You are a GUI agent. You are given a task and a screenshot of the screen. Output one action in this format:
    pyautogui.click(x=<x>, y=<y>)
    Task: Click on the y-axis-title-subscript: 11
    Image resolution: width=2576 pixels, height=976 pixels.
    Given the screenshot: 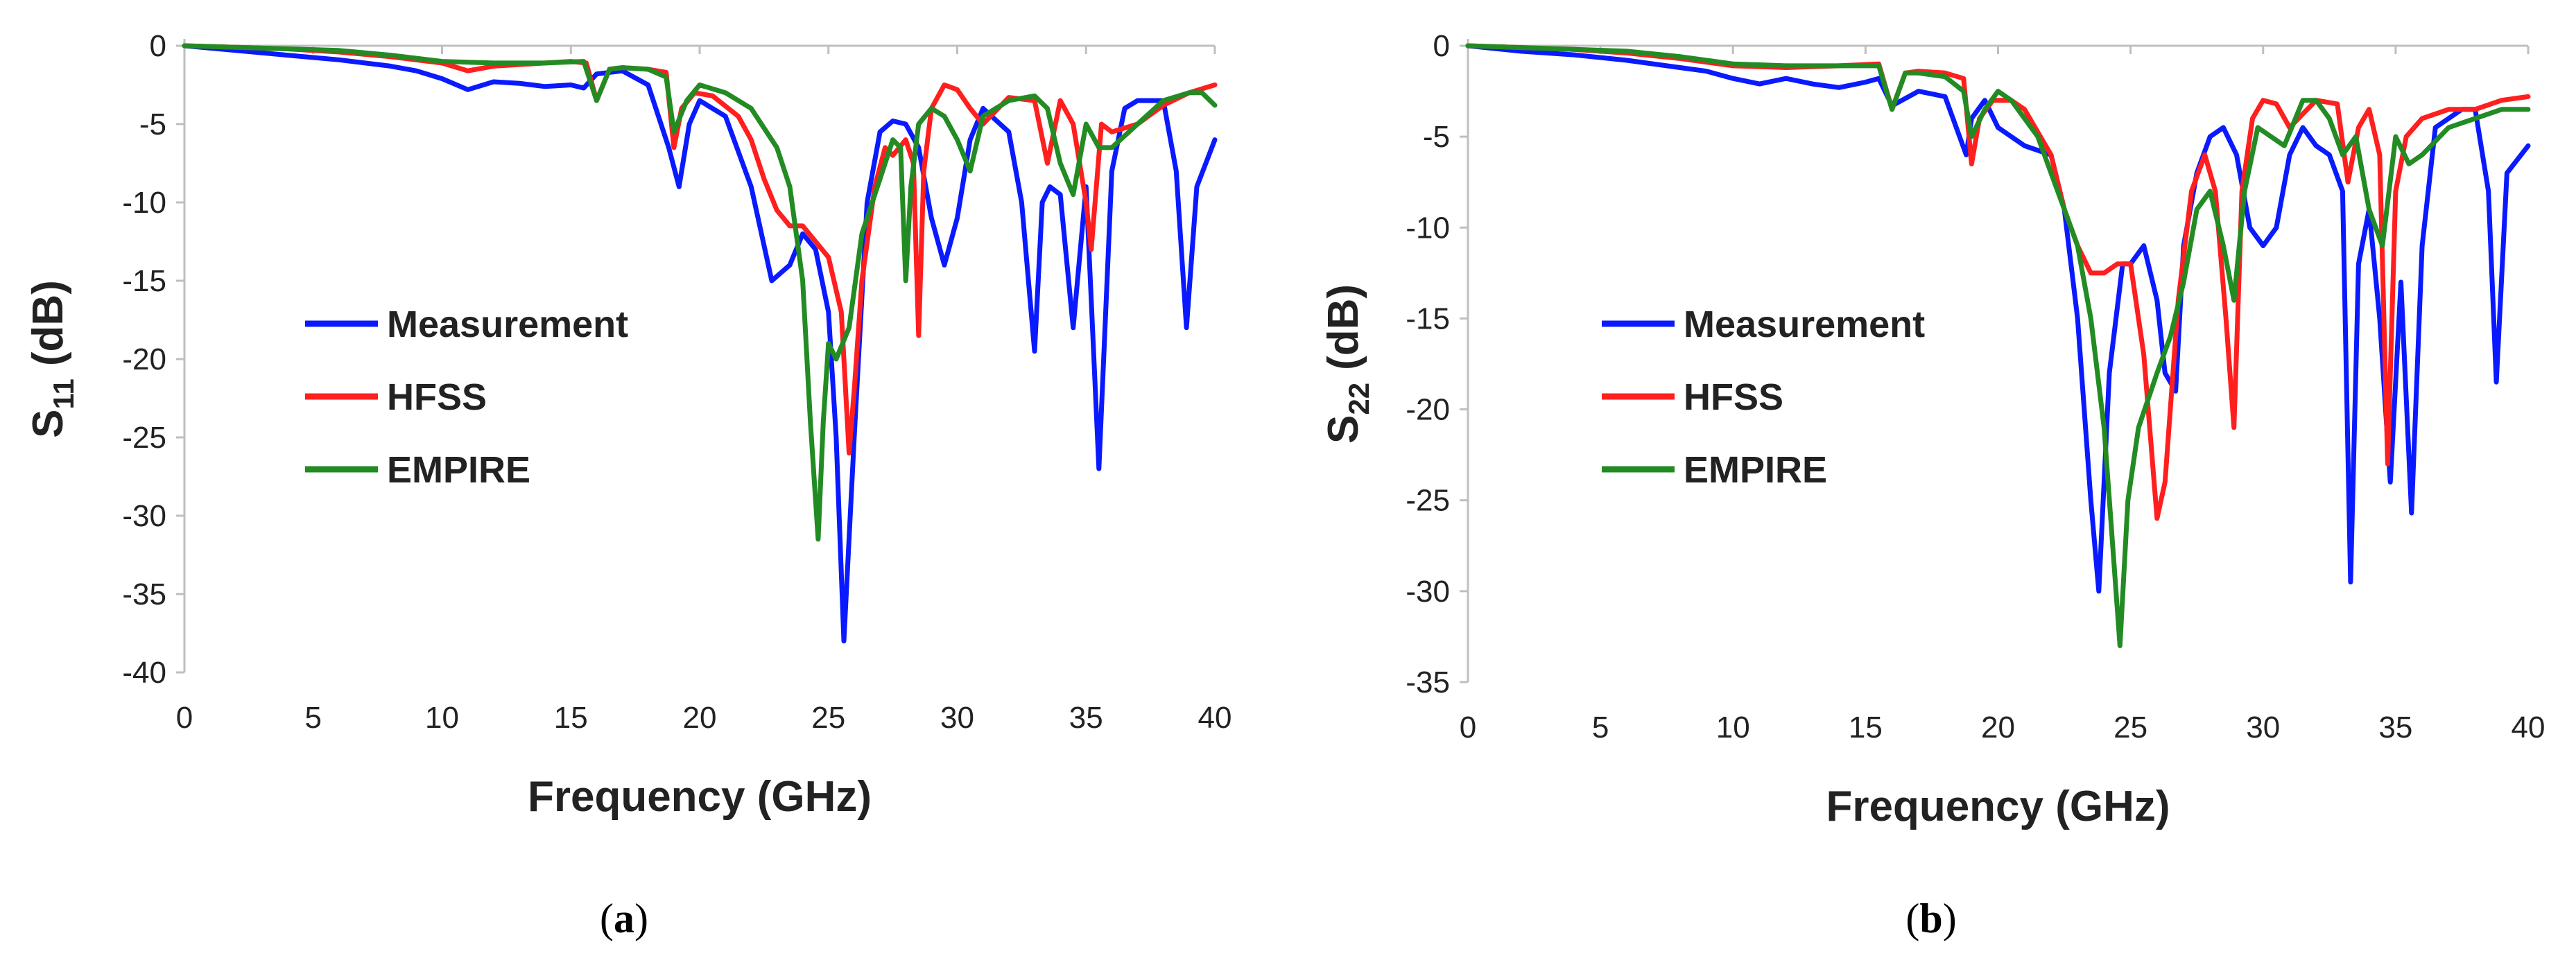 What is the action you would take?
    pyautogui.click(x=63, y=394)
    